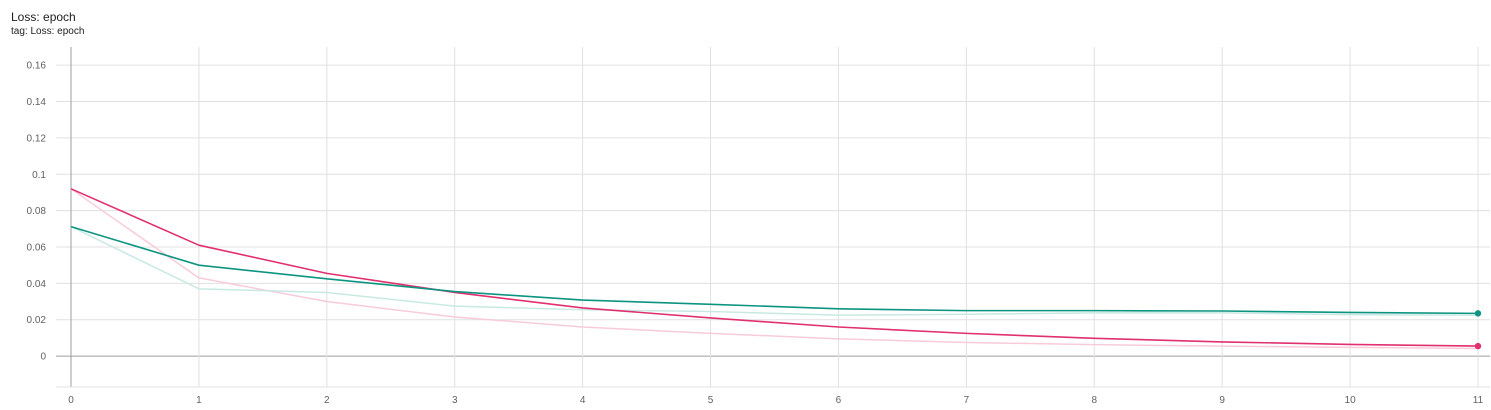  What do you see at coordinates (1478, 400) in the screenshot?
I see `x-tick-label: 11` at bounding box center [1478, 400].